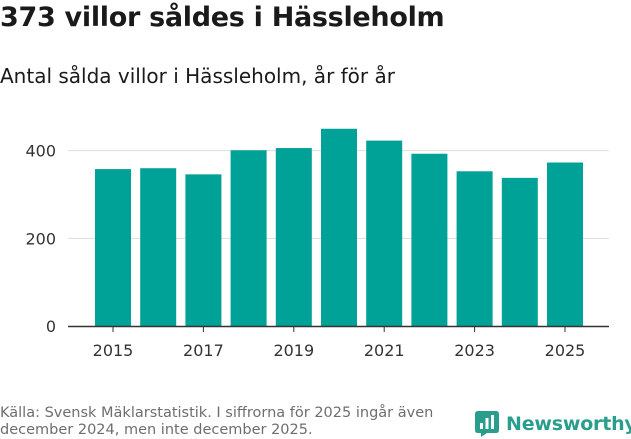 Image resolution: width=631 pixels, height=439 pixels. I want to click on x-tick-label: 2021, so click(384, 350).